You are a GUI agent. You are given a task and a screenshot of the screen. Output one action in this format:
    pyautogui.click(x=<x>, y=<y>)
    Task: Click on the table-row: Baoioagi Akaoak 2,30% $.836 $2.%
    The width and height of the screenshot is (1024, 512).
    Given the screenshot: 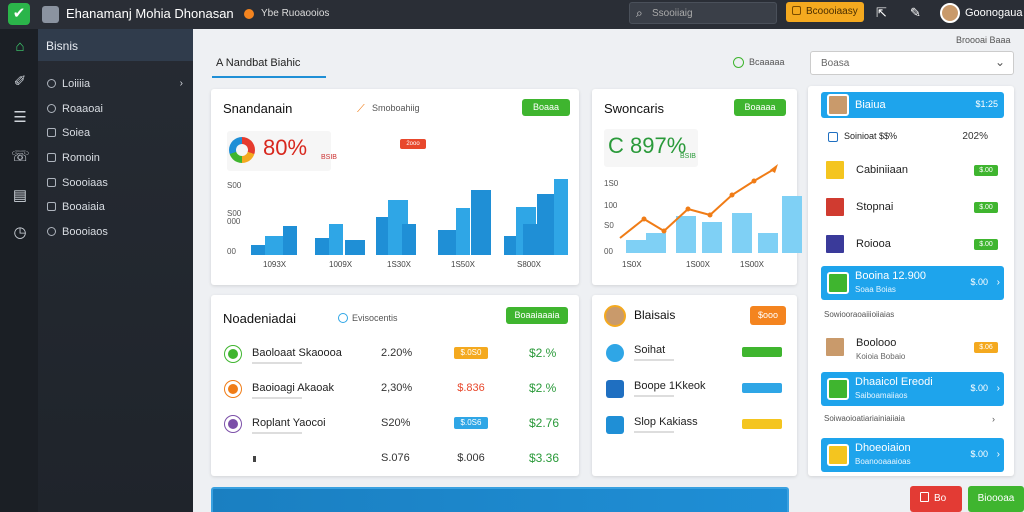 What is the action you would take?
    pyautogui.click(x=395, y=394)
    